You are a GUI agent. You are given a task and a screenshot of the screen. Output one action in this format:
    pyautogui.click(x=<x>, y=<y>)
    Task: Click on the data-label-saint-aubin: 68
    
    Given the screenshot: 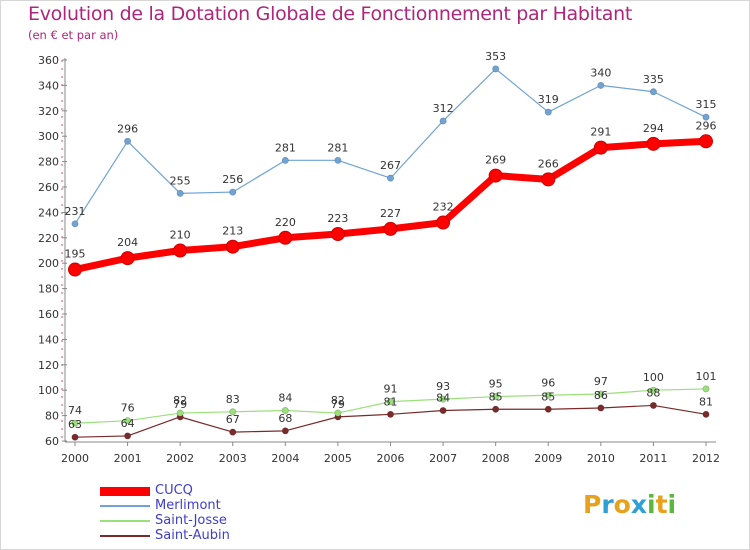 What is the action you would take?
    pyautogui.click(x=285, y=418)
    